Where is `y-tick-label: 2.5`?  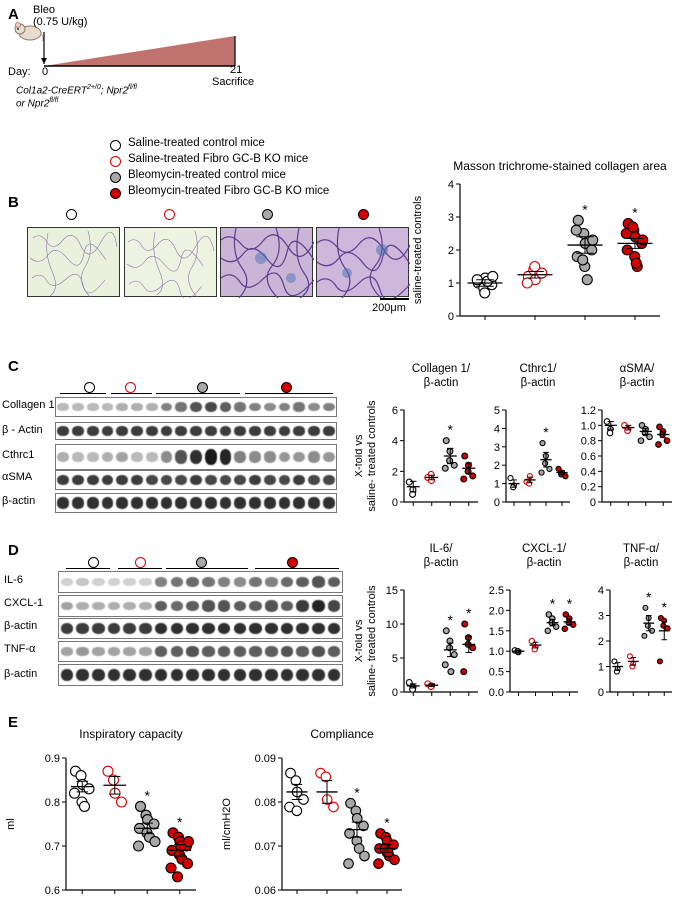 y-tick-label: 2.5 is located at coordinates (496, 591).